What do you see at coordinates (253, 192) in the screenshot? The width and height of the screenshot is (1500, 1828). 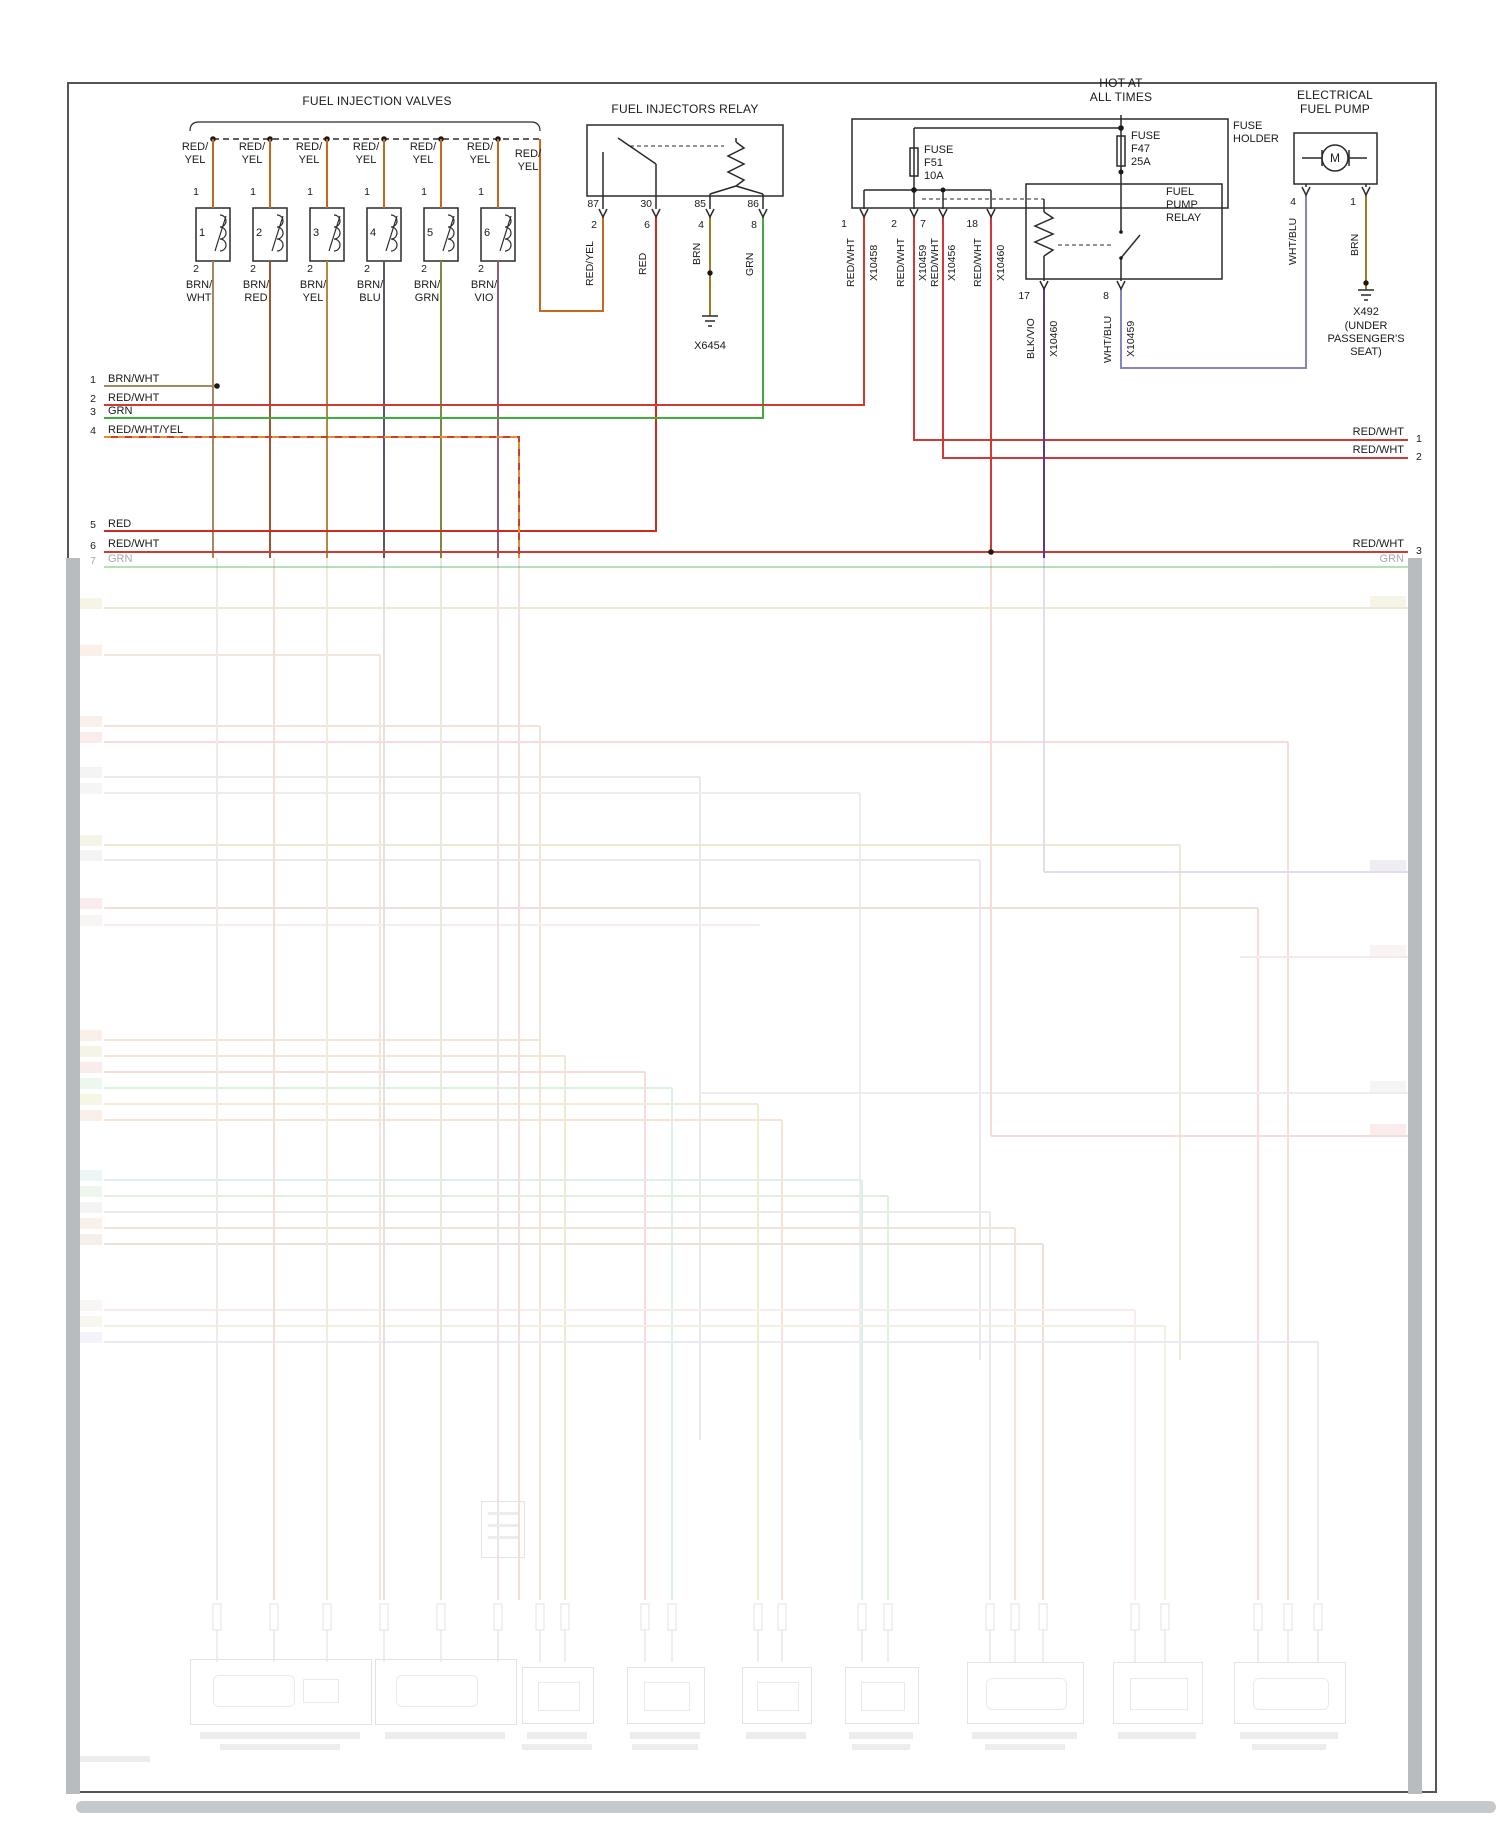 I see `injector-2-pin-top: 1` at bounding box center [253, 192].